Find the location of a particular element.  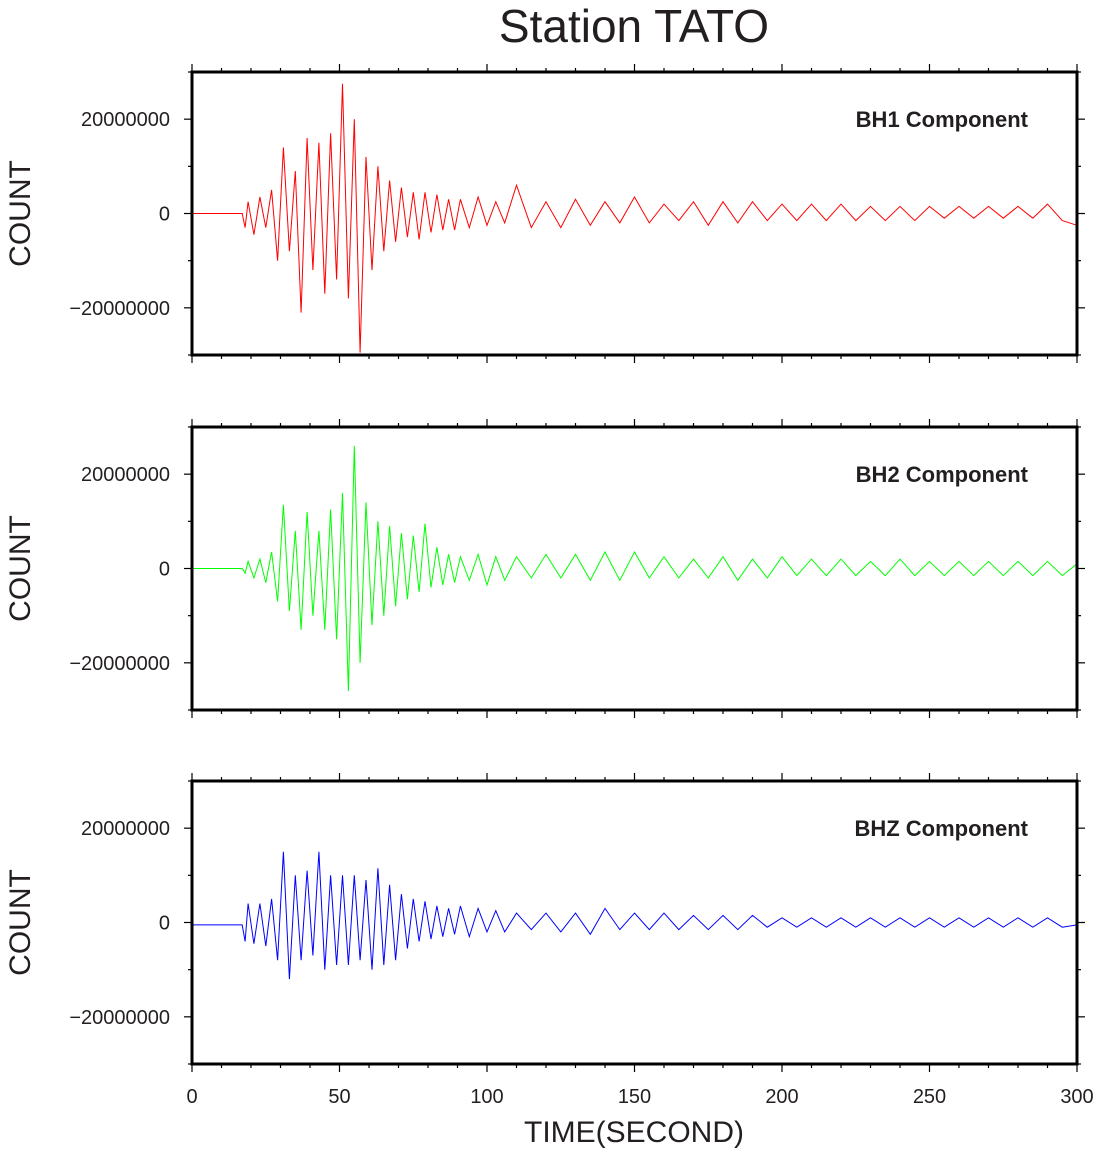

x-tick-label: 0 is located at coordinates (191, 1097).